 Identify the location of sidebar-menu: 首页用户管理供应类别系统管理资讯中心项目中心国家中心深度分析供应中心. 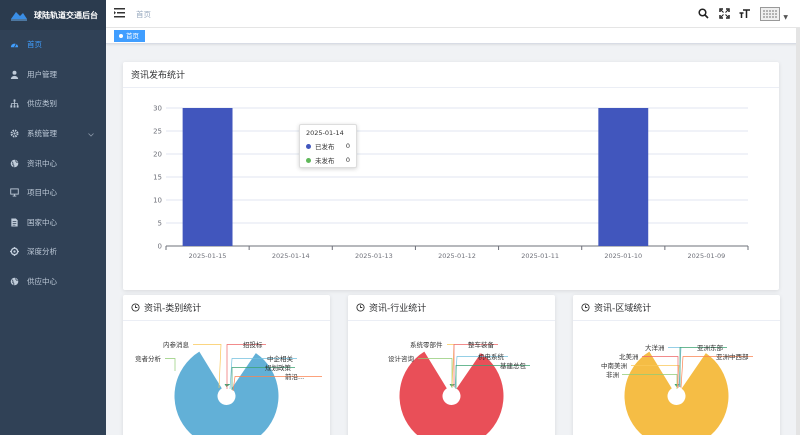
(53, 163).